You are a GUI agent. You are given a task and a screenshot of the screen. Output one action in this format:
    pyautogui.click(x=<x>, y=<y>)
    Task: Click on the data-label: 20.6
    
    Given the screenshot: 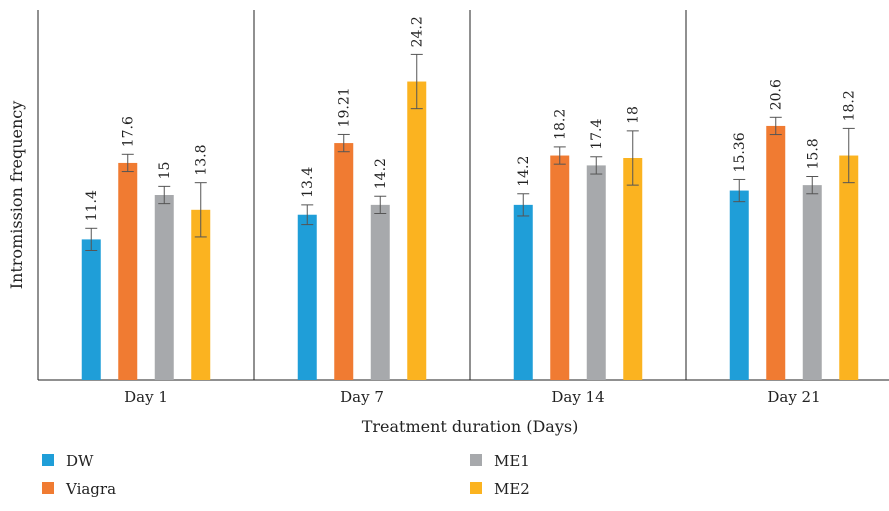 What is the action you would take?
    pyautogui.click(x=777, y=94)
    